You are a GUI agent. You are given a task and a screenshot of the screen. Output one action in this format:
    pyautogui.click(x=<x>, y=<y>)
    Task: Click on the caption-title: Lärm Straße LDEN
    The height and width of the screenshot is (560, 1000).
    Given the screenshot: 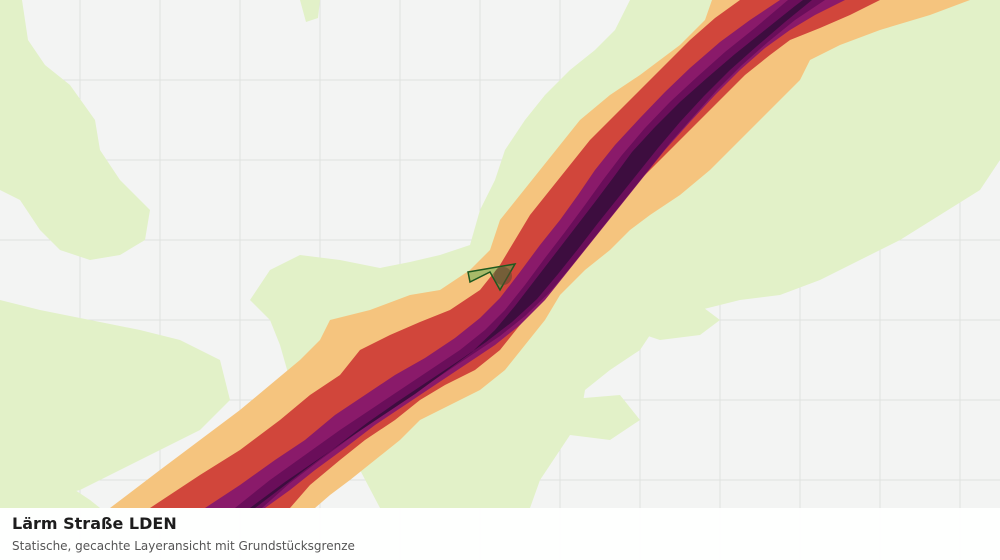 What is the action you would take?
    pyautogui.click(x=94, y=523)
    